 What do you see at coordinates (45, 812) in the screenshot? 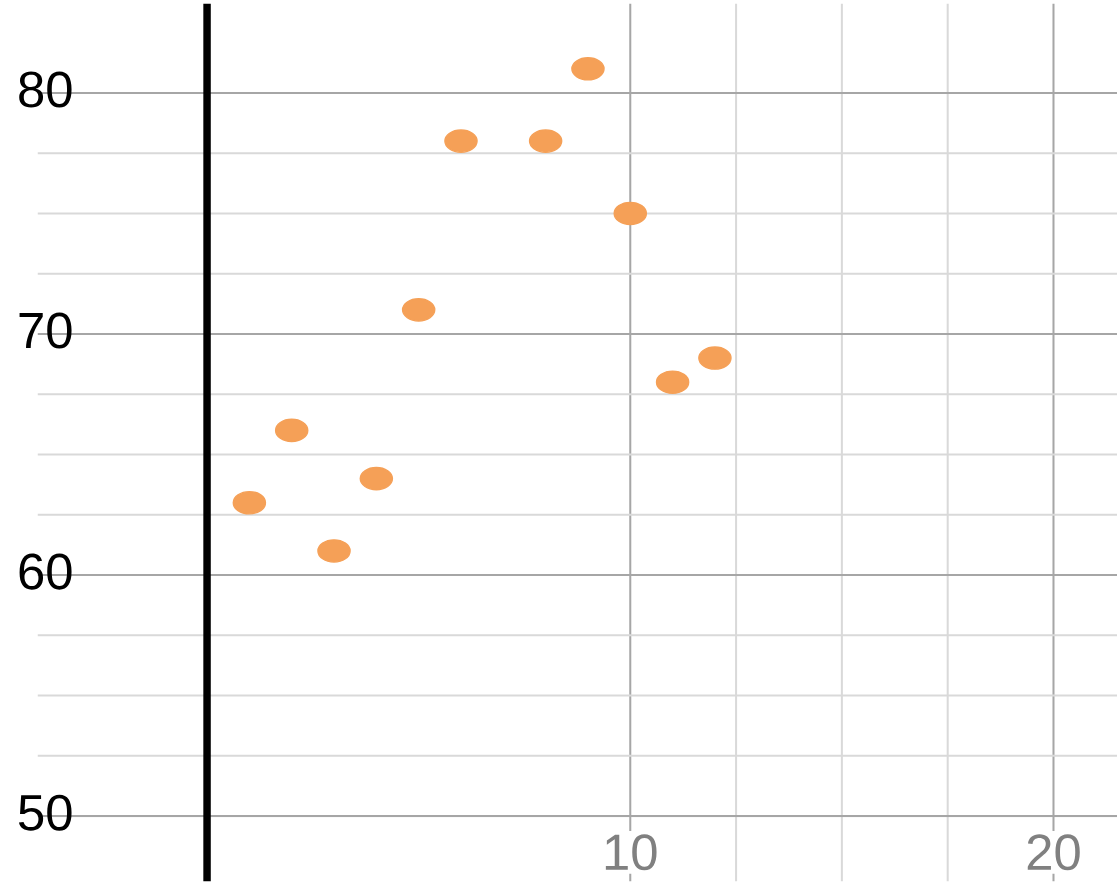
I see `y-tick-label: 50` at bounding box center [45, 812].